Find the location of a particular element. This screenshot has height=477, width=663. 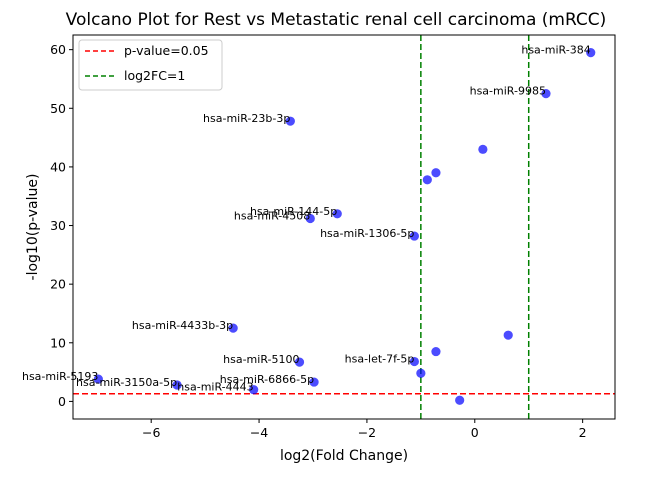

point-label: hsa-miR-144-5p is located at coordinates (293, 211).